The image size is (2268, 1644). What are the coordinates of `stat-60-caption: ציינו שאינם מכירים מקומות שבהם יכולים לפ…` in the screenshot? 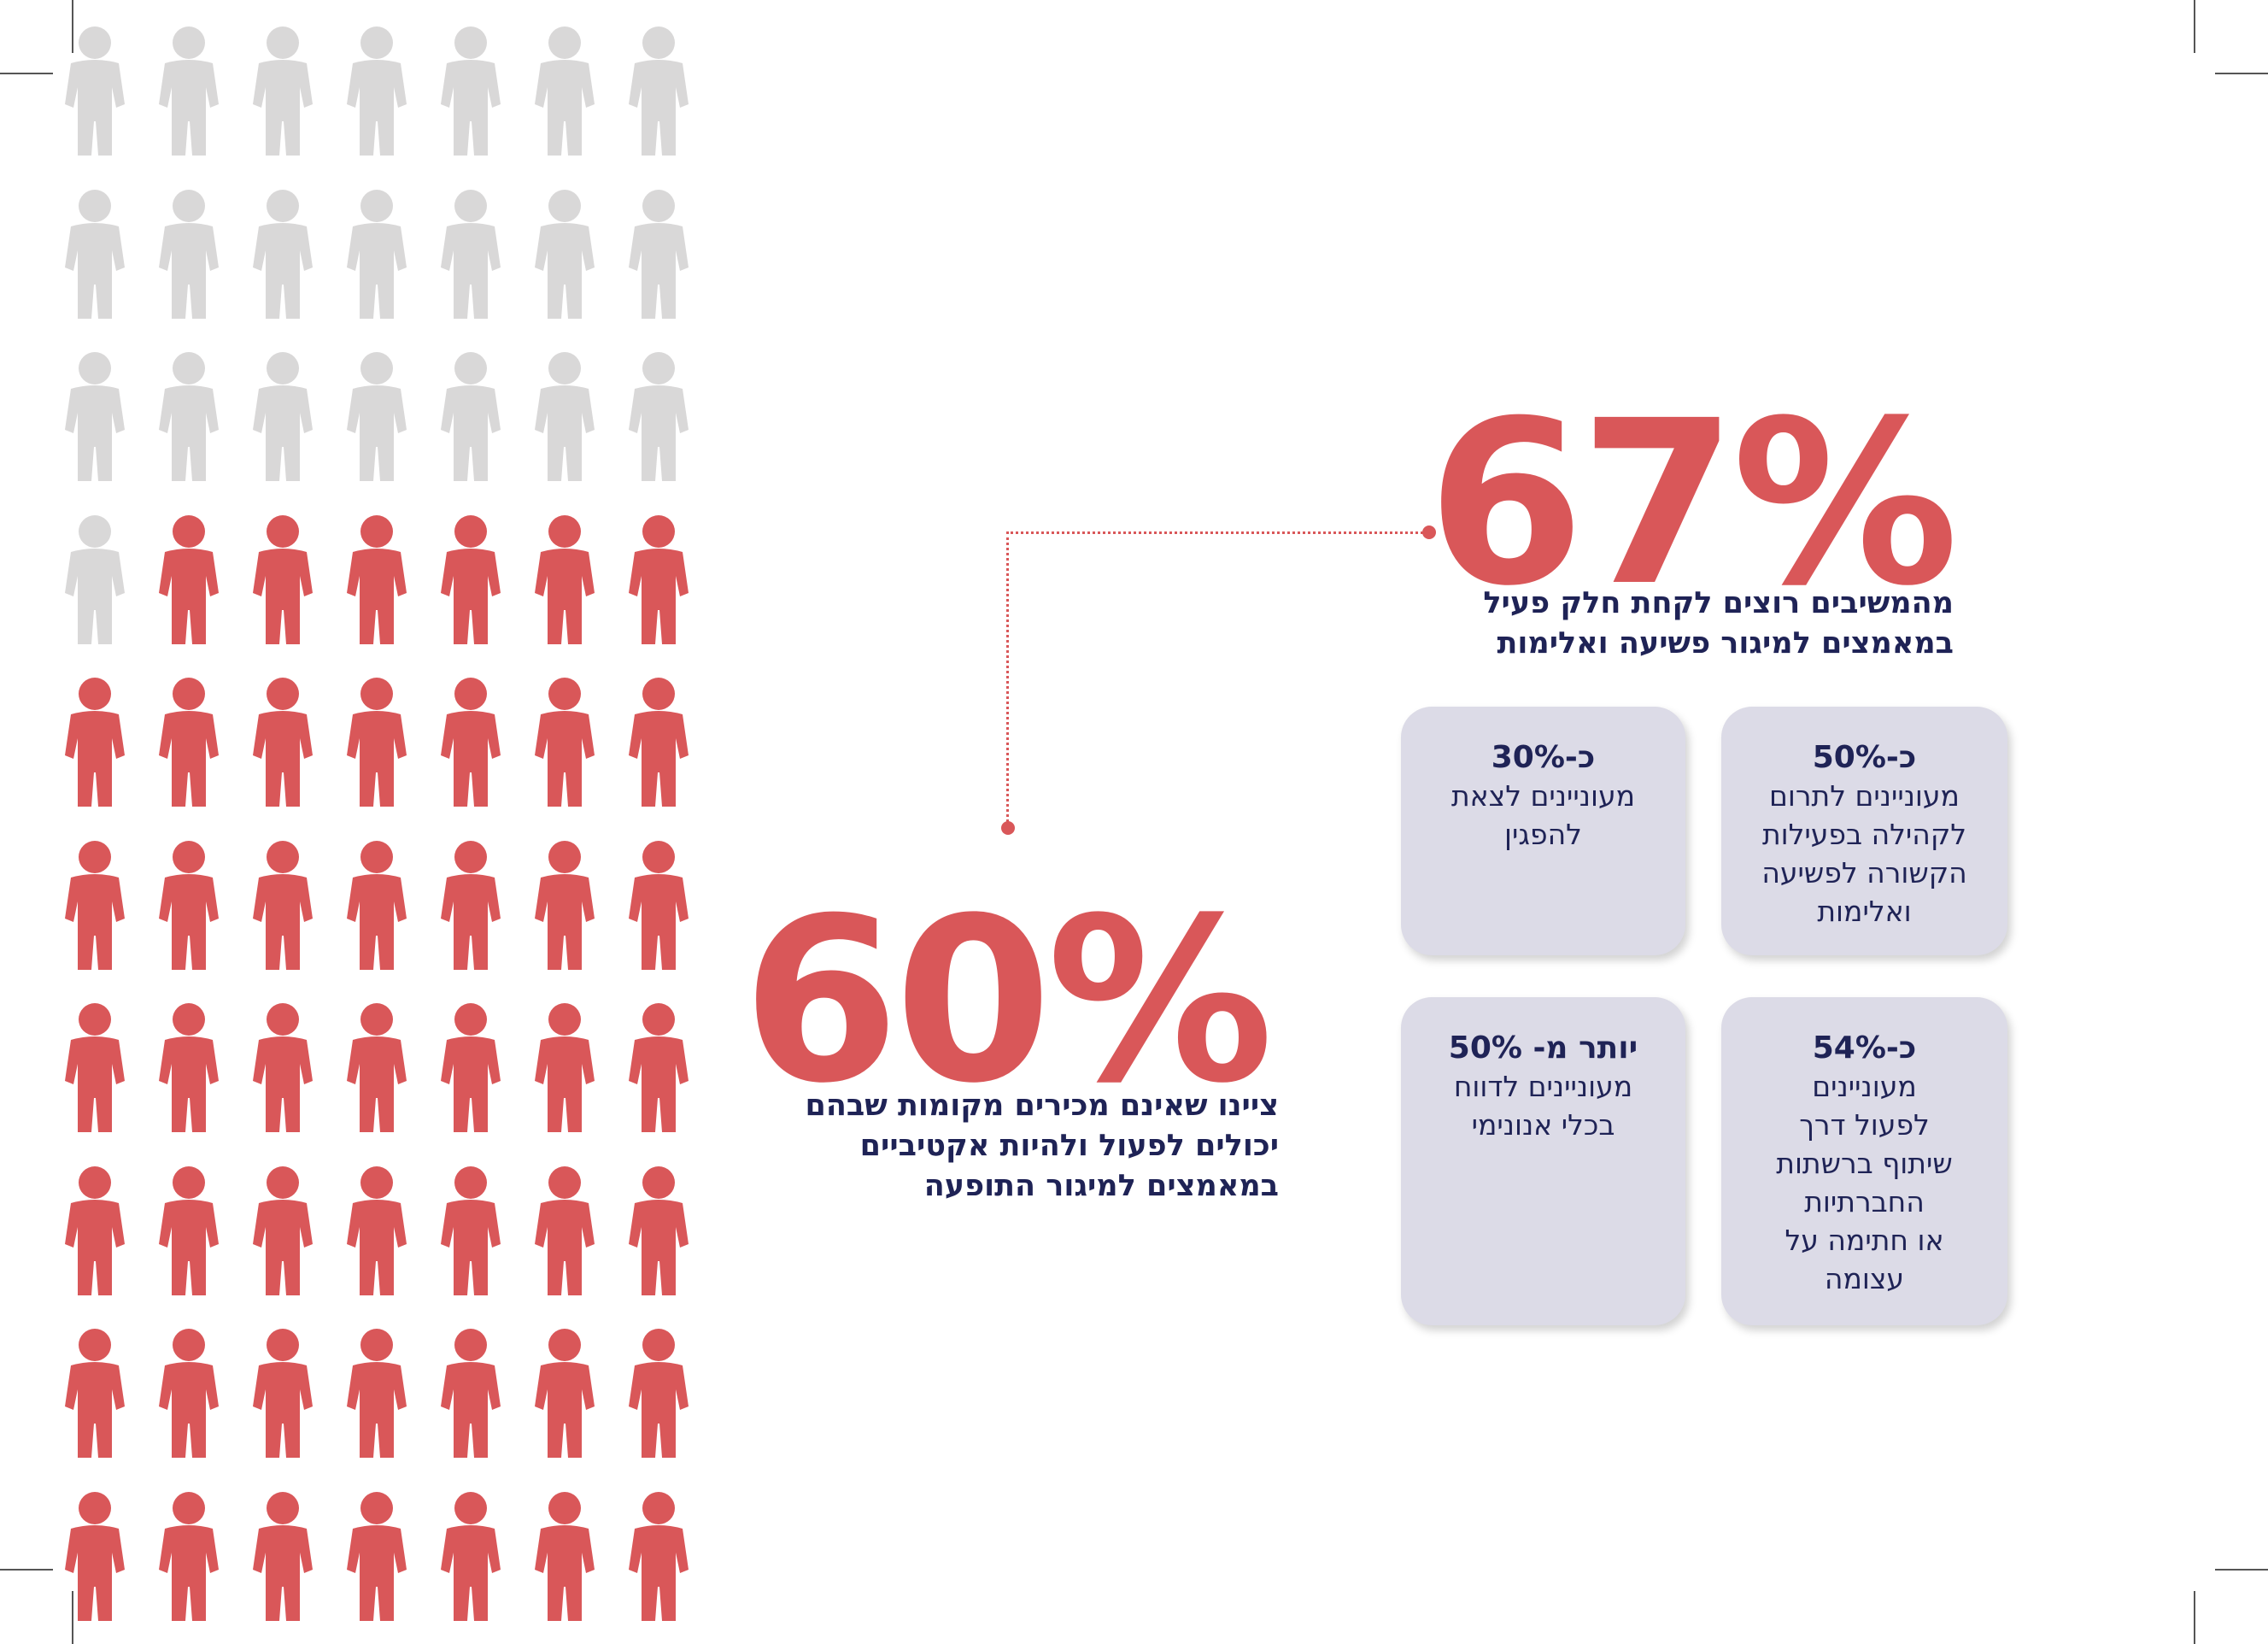 It's located at (1043, 1146).